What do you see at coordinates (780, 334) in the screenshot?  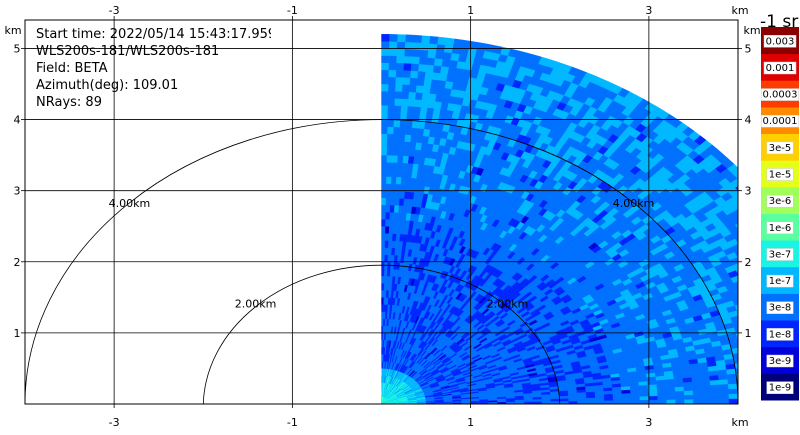 I see `colorbar-label: 1e-8` at bounding box center [780, 334].